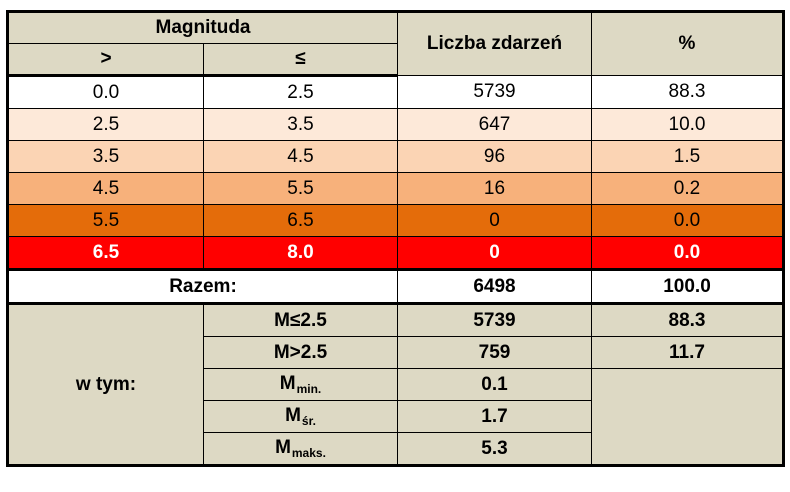  What do you see at coordinates (300, 253) in the screenshot?
I see `range-to-cell: 8.0` at bounding box center [300, 253].